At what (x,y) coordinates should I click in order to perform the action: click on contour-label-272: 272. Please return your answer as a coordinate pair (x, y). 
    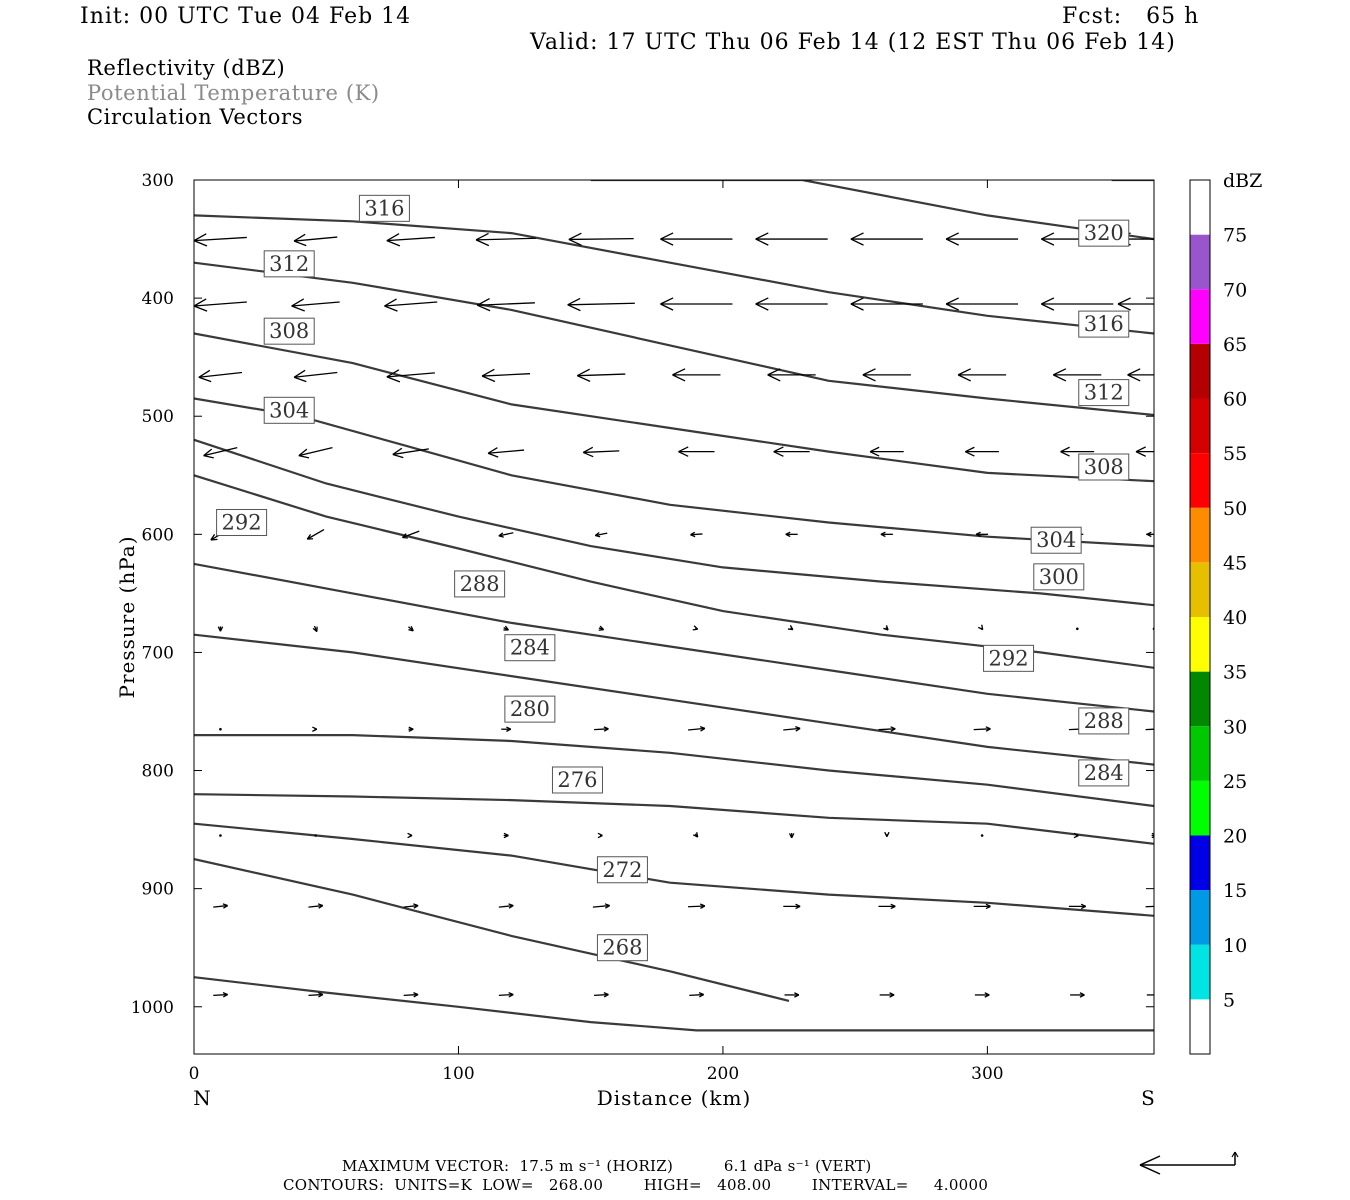
    Looking at the image, I should click on (622, 870).